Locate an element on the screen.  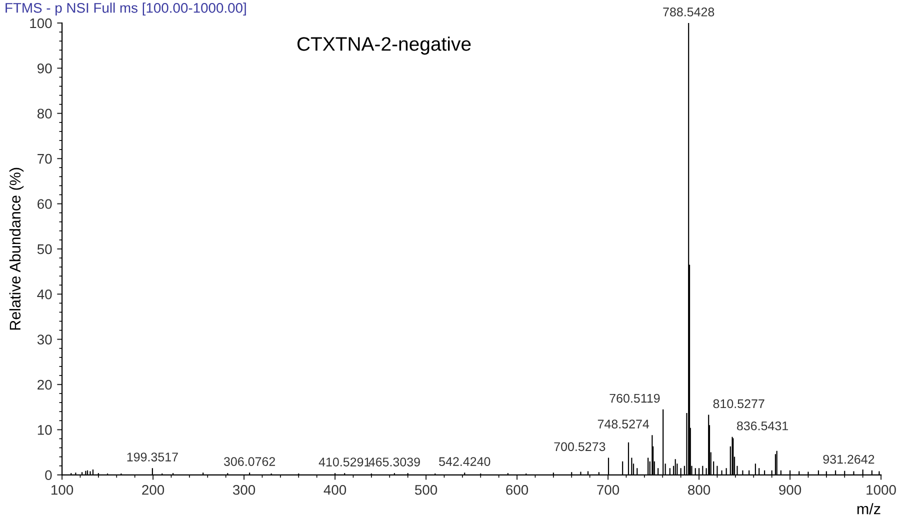
x-tick-label: 1000 is located at coordinates (881, 489).